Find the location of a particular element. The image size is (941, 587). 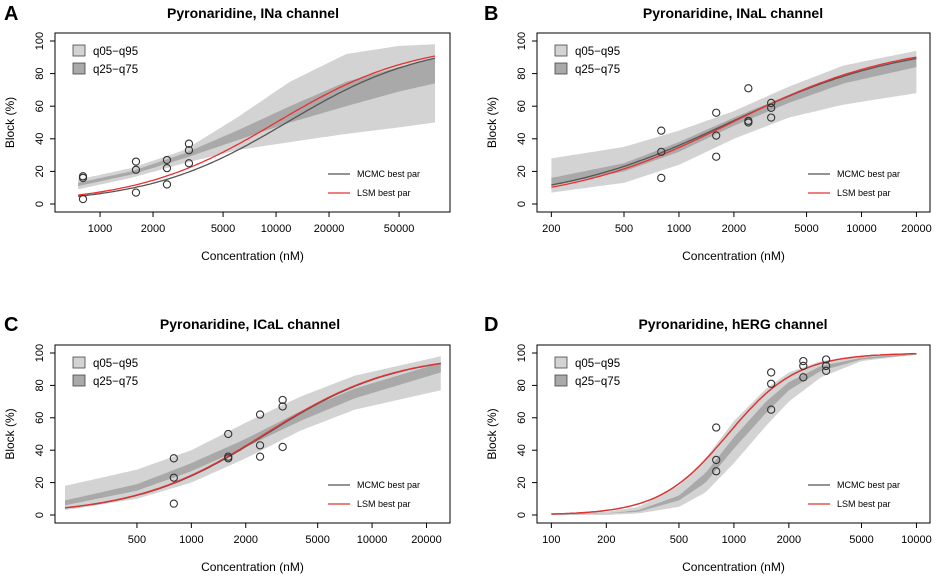

chart-title: Pyronaridine, ICaL channel is located at coordinates (250, 324).